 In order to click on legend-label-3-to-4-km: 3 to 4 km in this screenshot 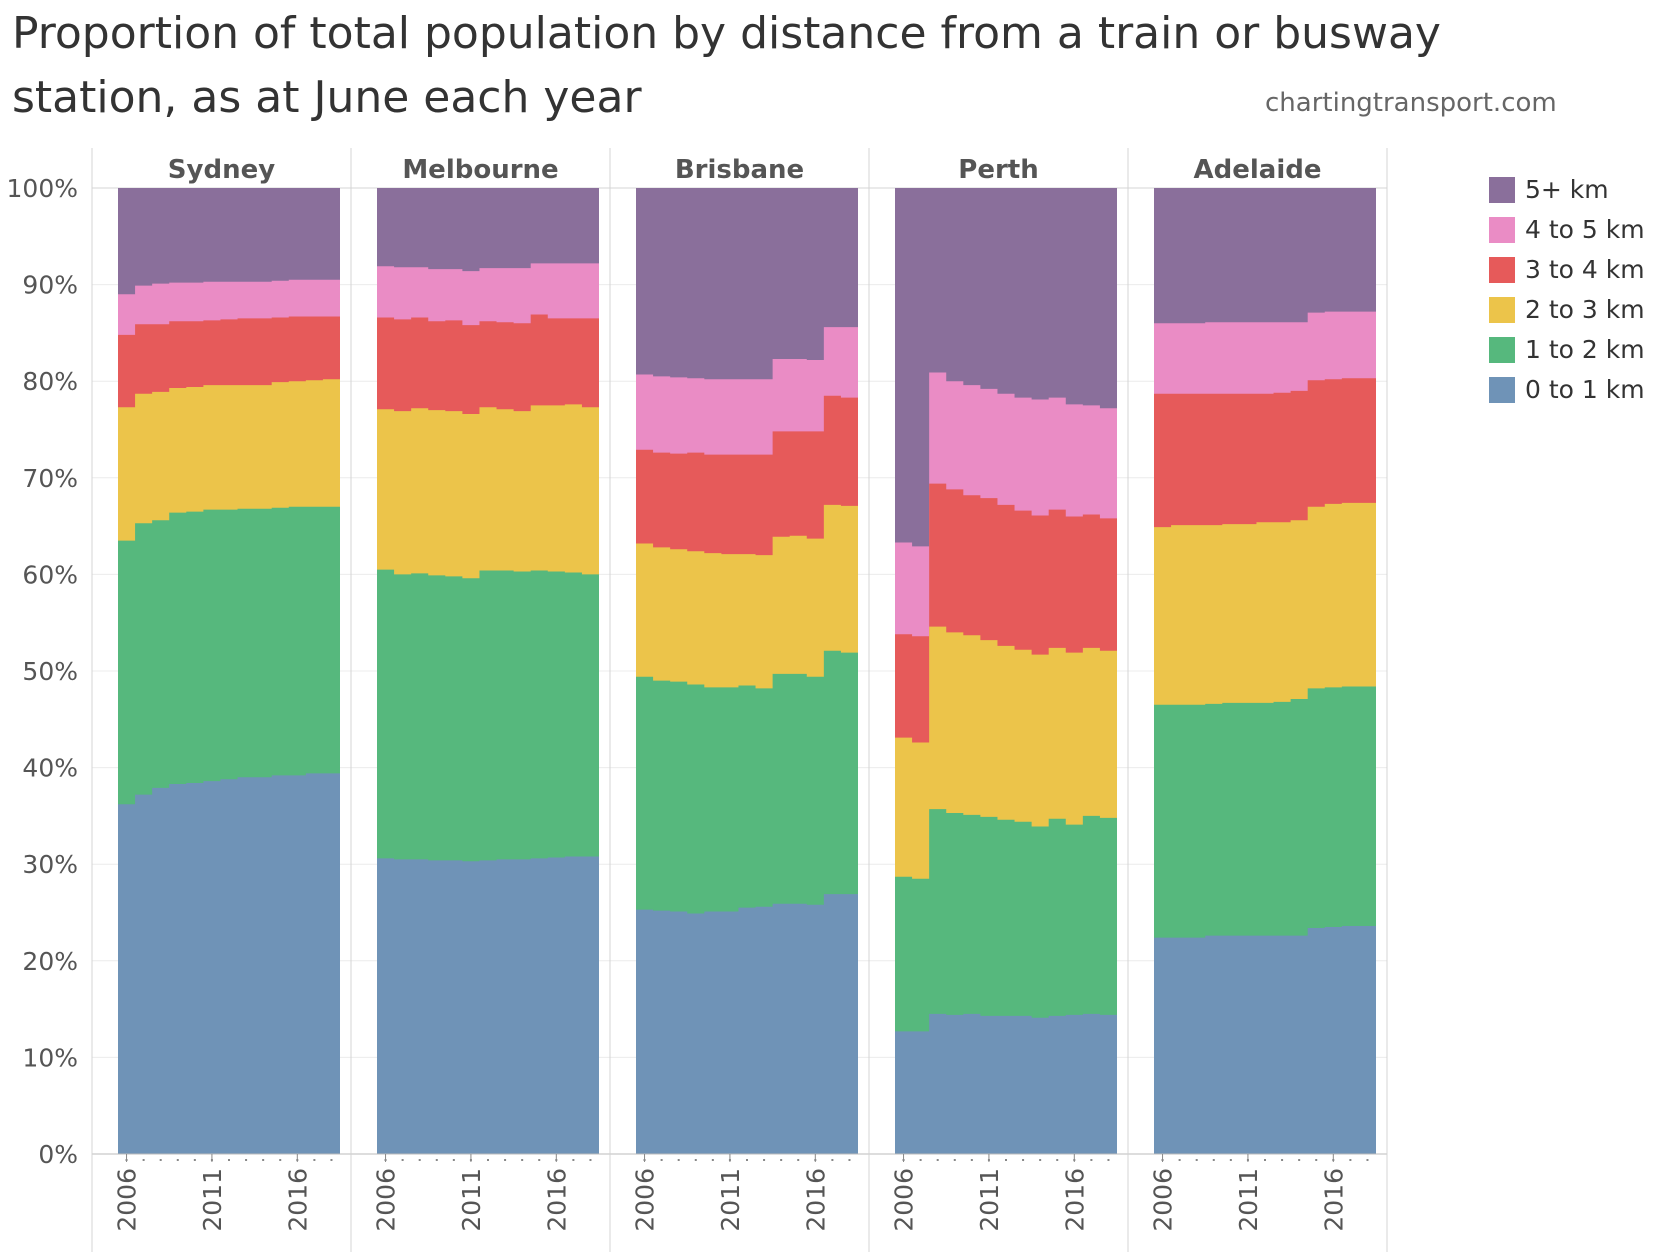, I will do `click(1585, 269)`.